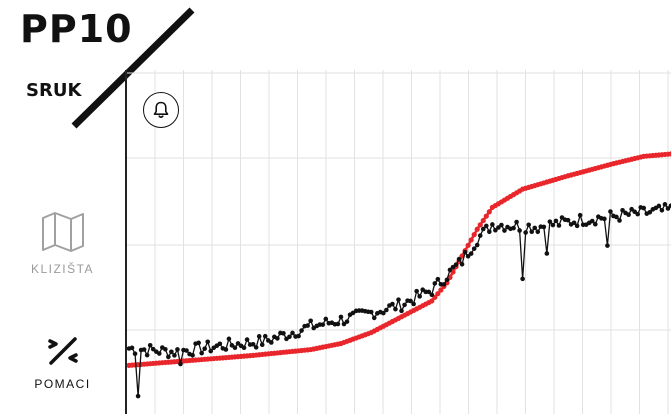 The width and height of the screenshot is (671, 414). I want to click on nav-item-klizista: KLIZIŠTA, so click(62, 243).